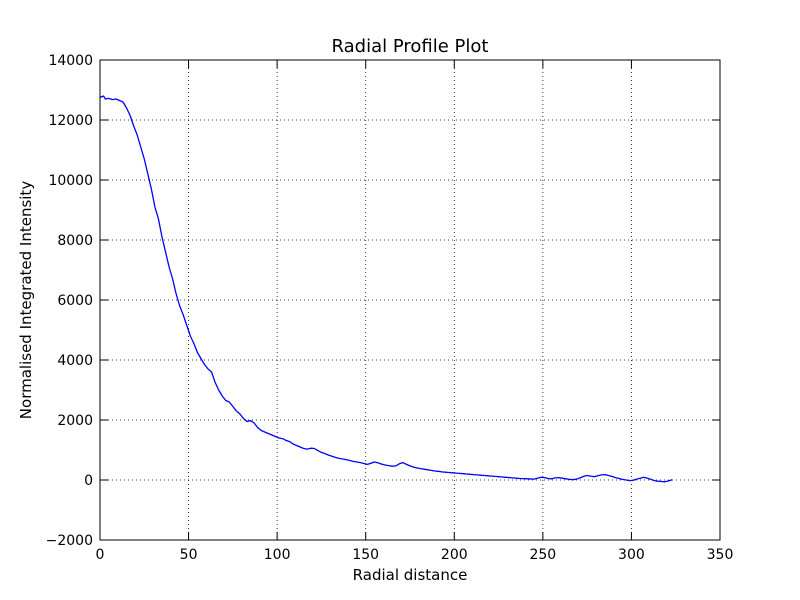 This screenshot has width=800, height=600. What do you see at coordinates (70, 61) in the screenshot?
I see `y-tick-label: 14000` at bounding box center [70, 61].